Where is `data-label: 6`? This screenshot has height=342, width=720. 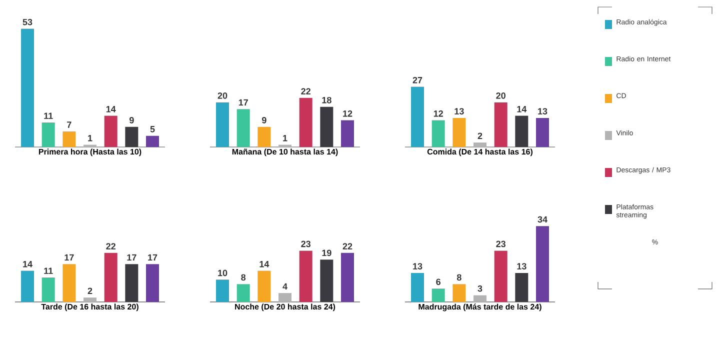 data-label: 6 is located at coordinates (438, 282).